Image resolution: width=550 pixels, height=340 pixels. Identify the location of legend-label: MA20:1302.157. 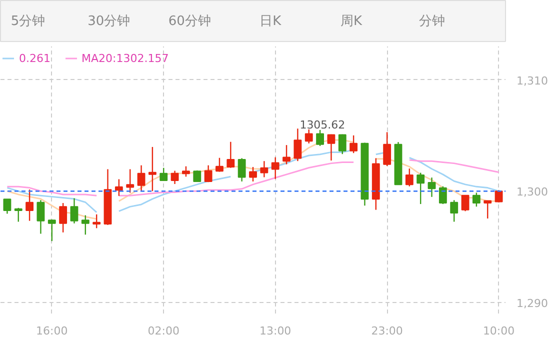
(125, 58).